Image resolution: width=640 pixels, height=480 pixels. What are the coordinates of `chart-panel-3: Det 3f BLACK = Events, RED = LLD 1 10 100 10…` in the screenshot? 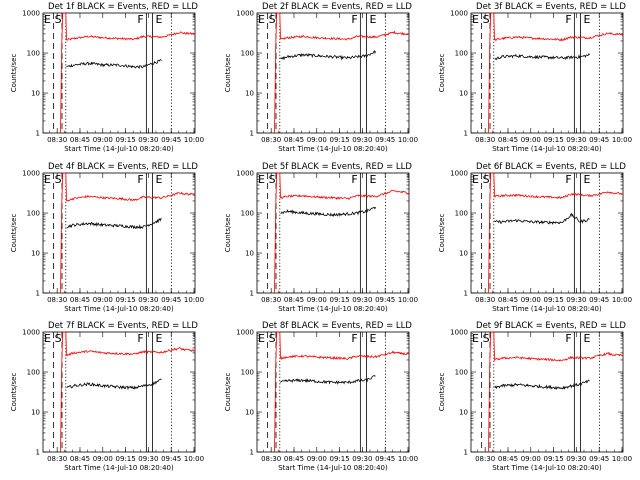 It's located at (535, 77).